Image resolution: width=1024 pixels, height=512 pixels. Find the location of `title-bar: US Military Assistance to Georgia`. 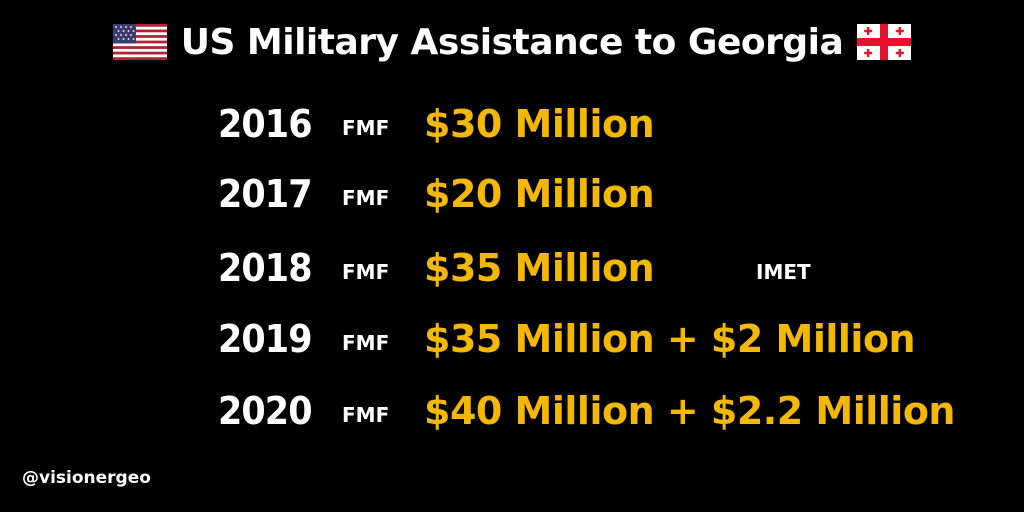

title-bar: US Military Assistance to Georgia is located at coordinates (512, 42).